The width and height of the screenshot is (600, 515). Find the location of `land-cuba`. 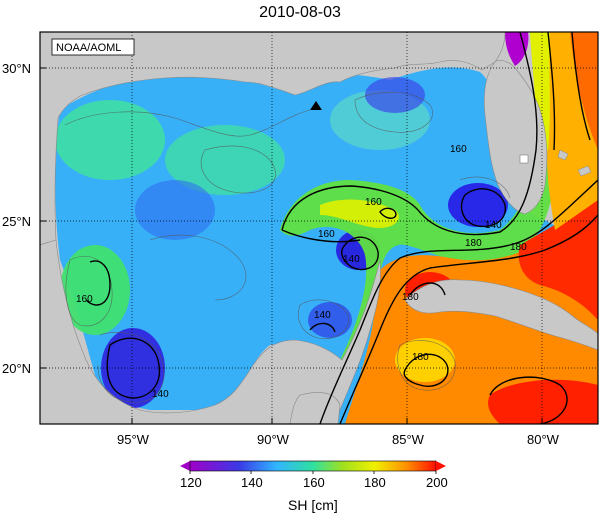

land-cuba is located at coordinates (501, 315).